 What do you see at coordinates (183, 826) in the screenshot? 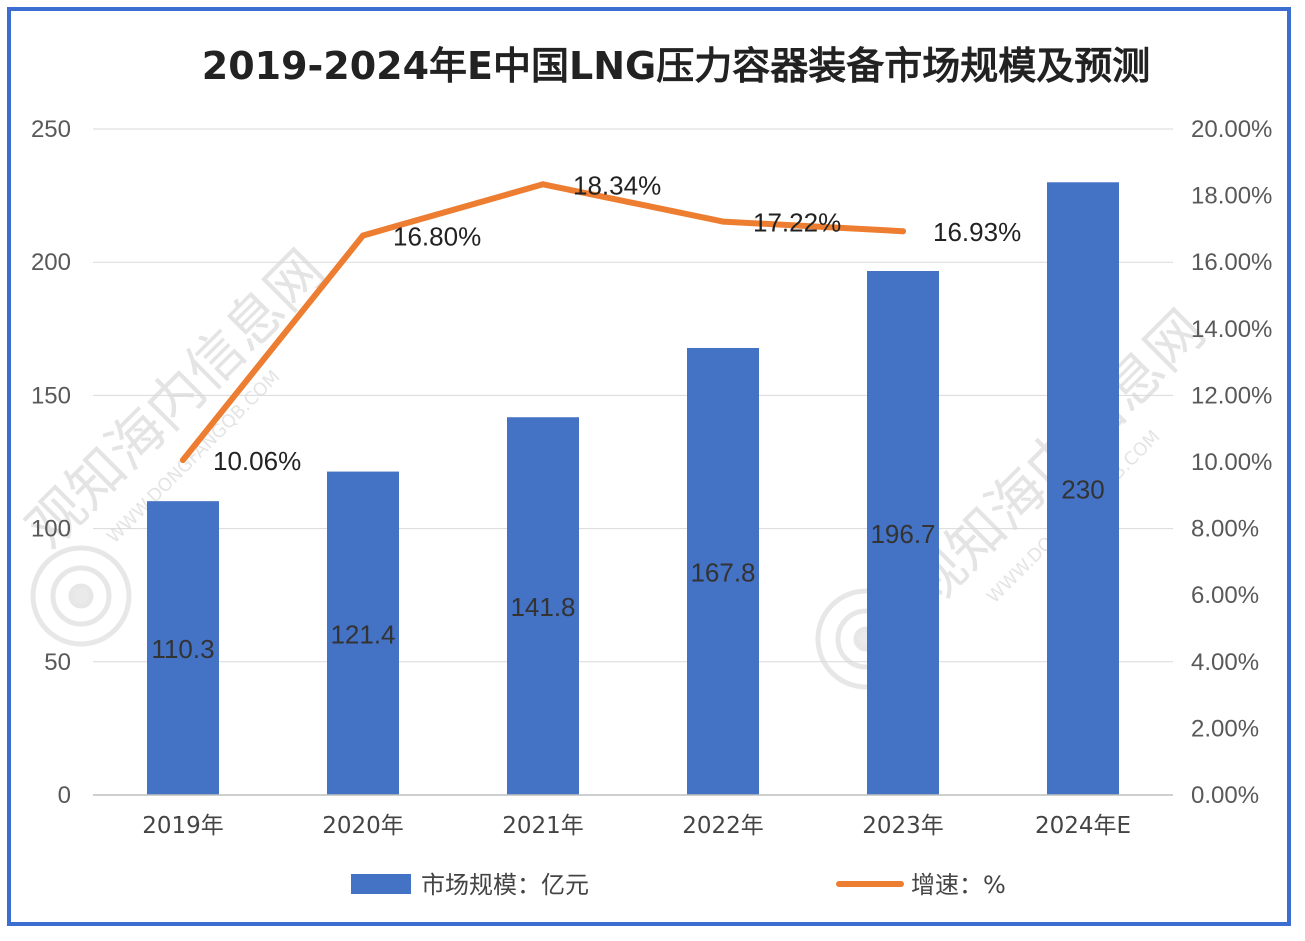
I see `x-tick-label: 2019年` at bounding box center [183, 826].